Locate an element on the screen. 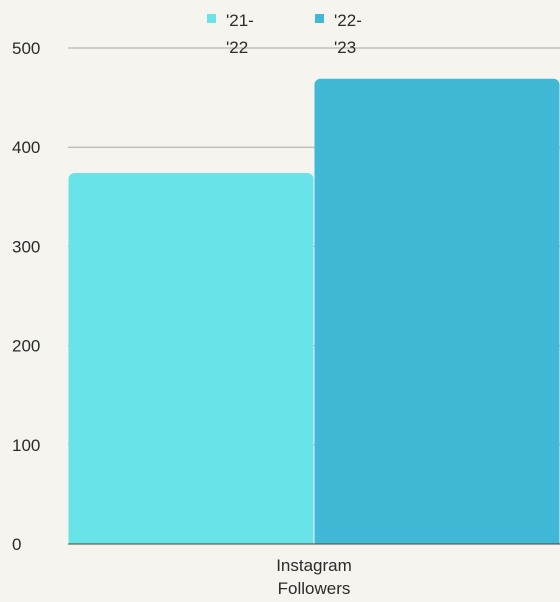  y-tick-label-300: 300 is located at coordinates (26, 246).